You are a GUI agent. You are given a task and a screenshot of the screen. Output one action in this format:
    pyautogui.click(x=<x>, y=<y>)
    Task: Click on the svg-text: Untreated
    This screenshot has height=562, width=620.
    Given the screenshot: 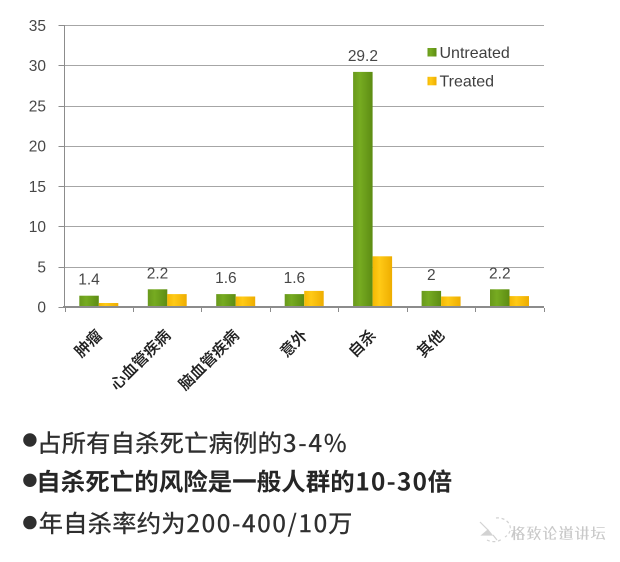 What is the action you would take?
    pyautogui.click(x=475, y=53)
    